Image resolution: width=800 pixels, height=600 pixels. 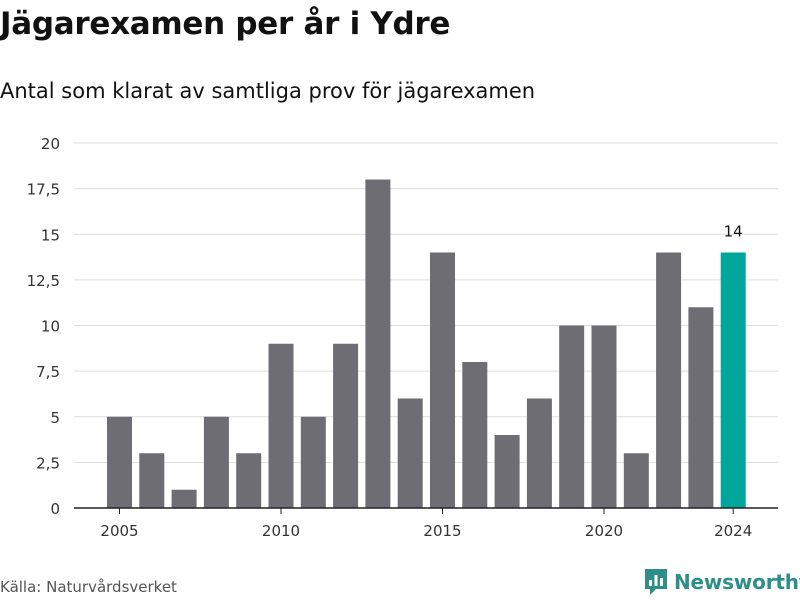 What do you see at coordinates (442, 531) in the screenshot?
I see `x-tick-label: 2015` at bounding box center [442, 531].